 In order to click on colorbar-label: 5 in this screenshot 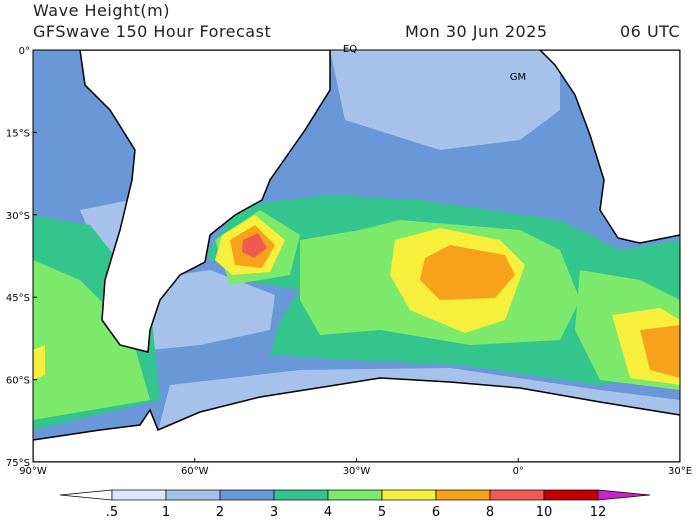, I will do `click(382, 512)`.